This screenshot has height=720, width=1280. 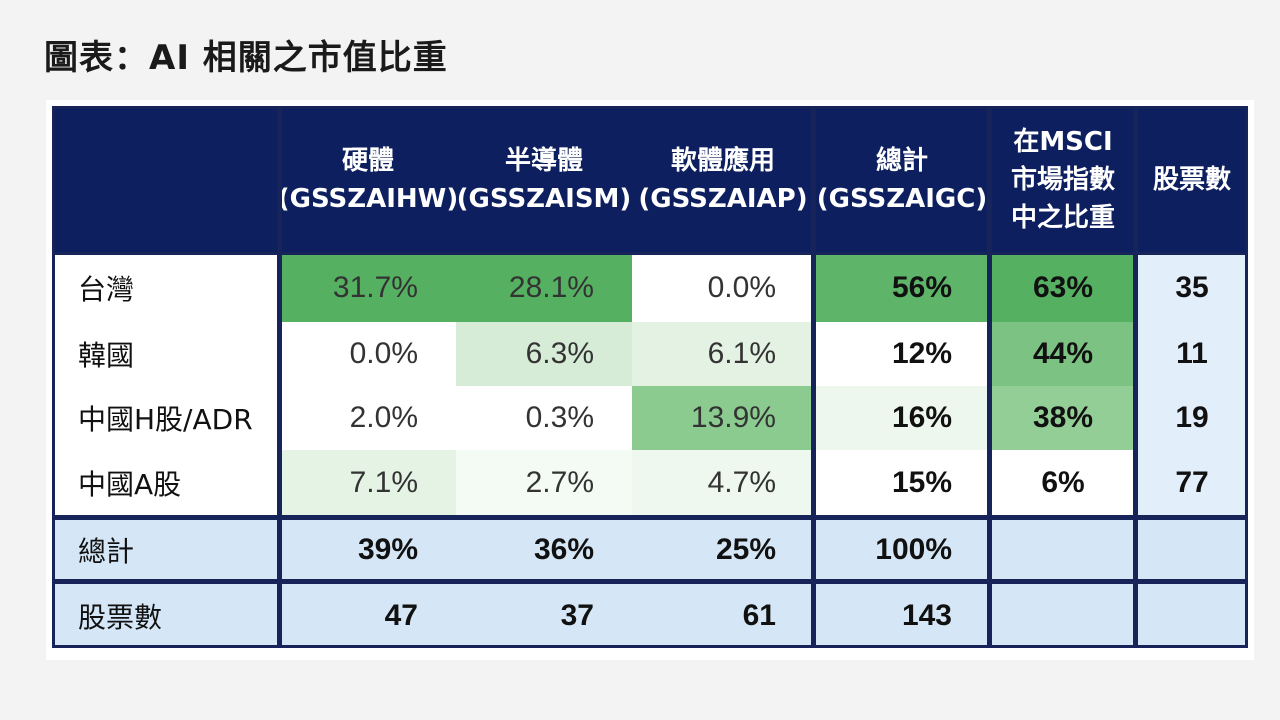 What do you see at coordinates (902, 180) in the screenshot?
I see `header-total: 總計 (GSSZAIGC)` at bounding box center [902, 180].